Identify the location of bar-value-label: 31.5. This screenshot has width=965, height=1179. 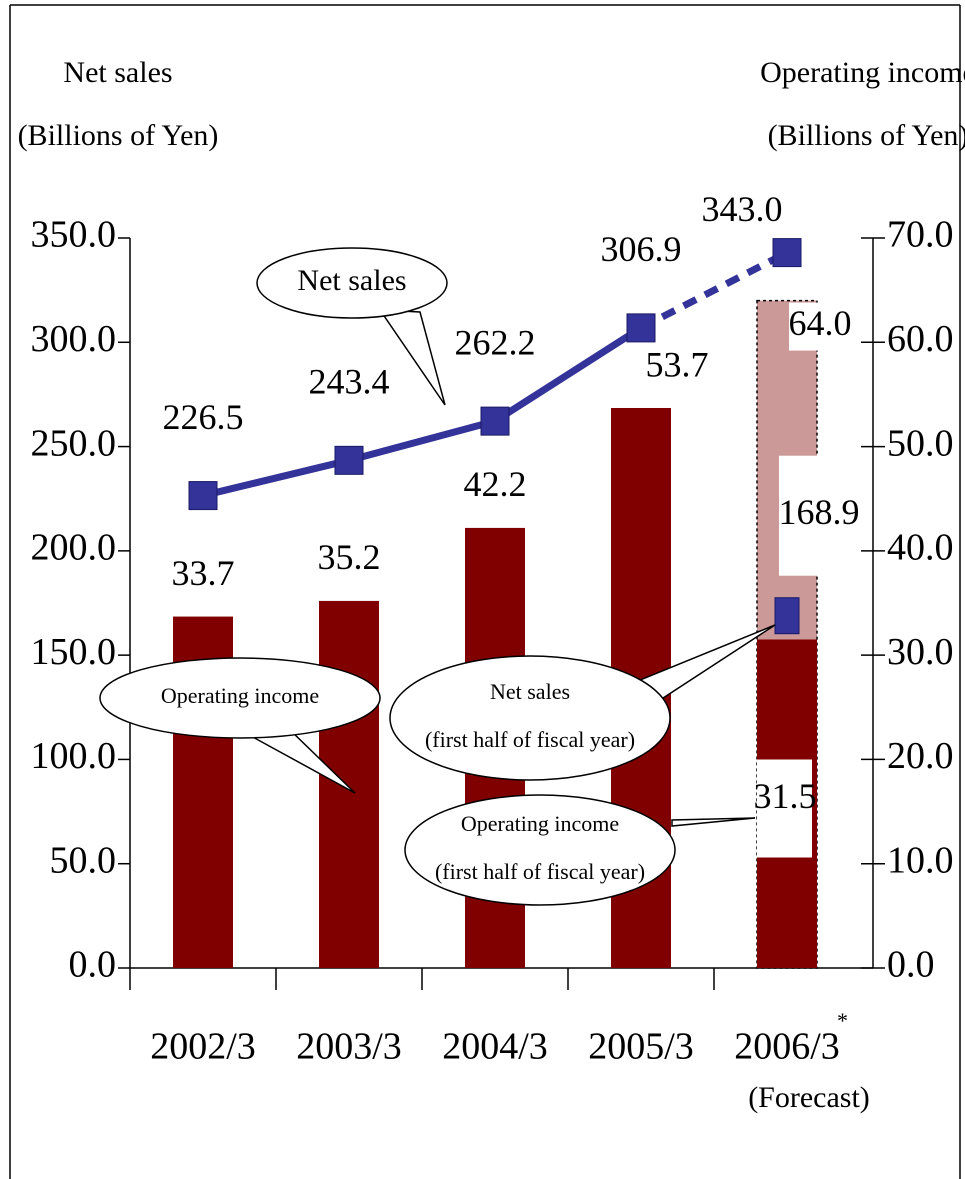
(785, 796).